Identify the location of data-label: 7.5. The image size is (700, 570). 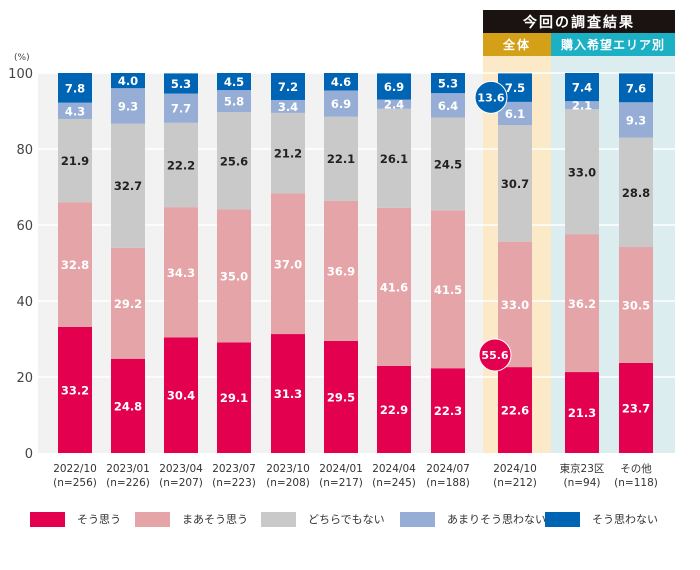
(515, 88).